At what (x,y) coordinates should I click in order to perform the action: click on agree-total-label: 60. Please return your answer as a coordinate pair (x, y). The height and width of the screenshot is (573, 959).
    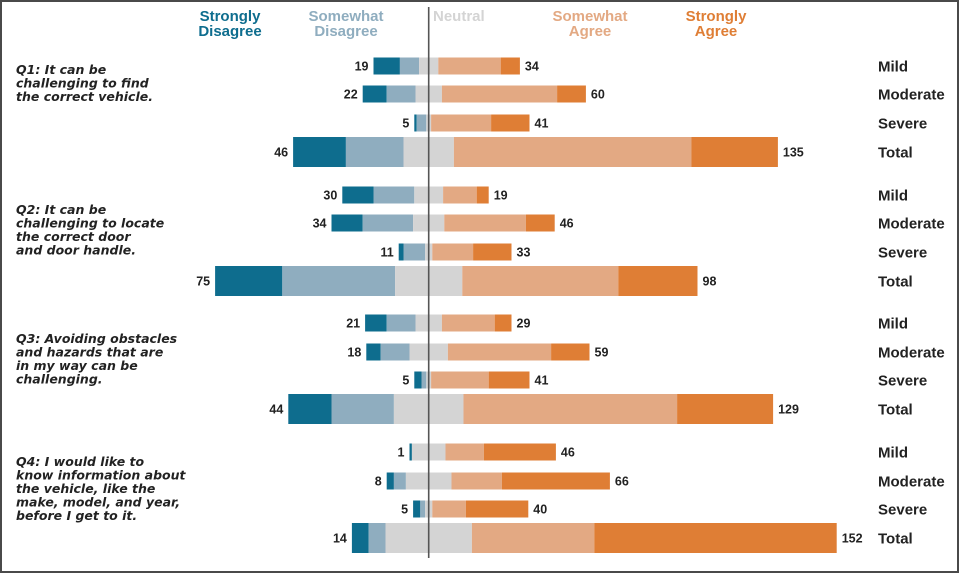
    Looking at the image, I should click on (598, 95).